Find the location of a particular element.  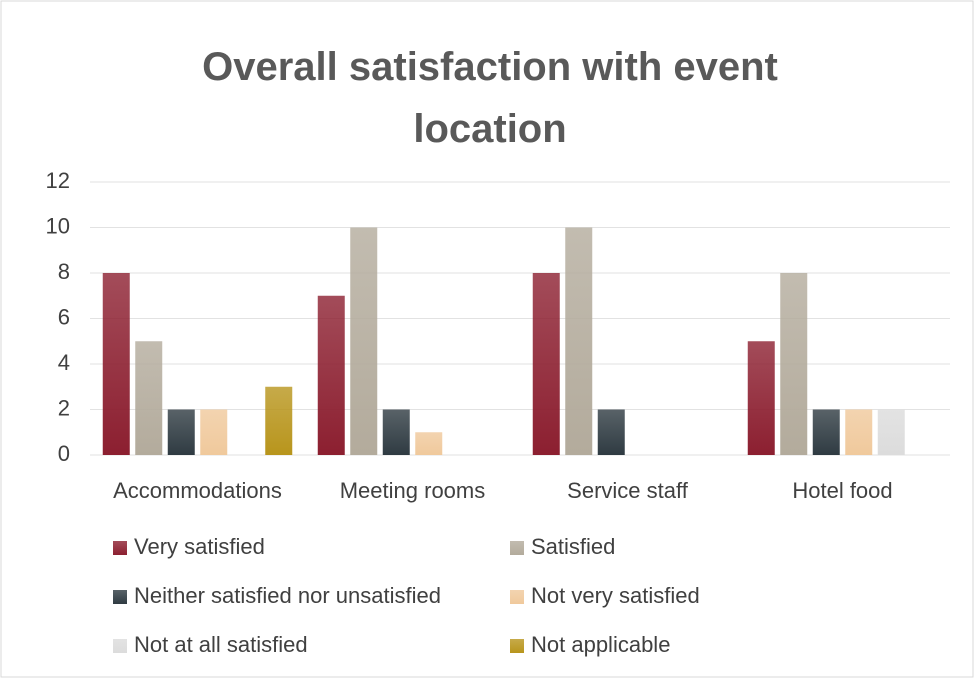

x-tick-label: Accommodations is located at coordinates (197, 490).